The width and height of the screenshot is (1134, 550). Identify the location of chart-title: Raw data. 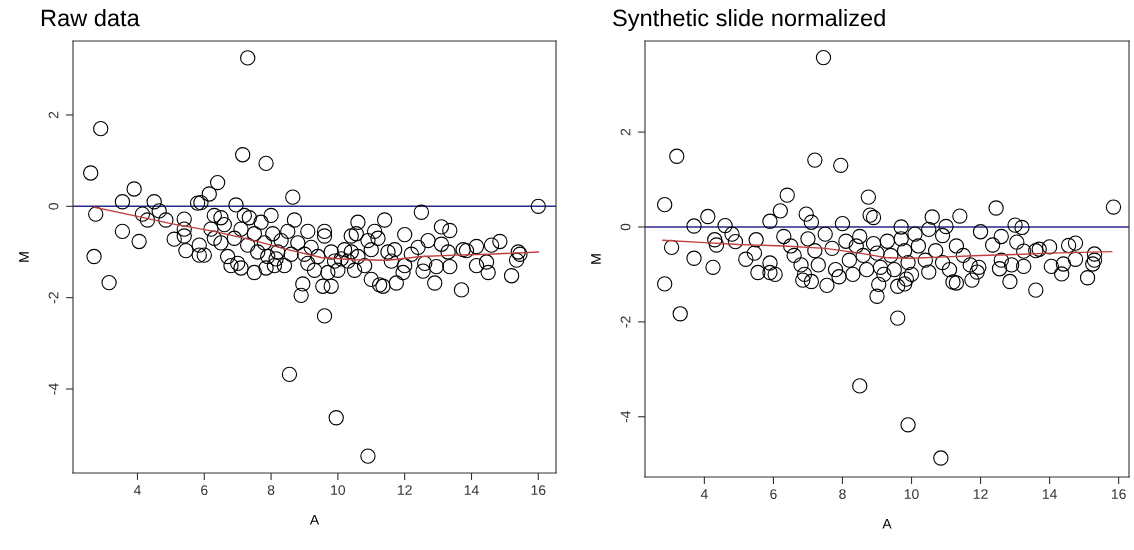
(90, 18).